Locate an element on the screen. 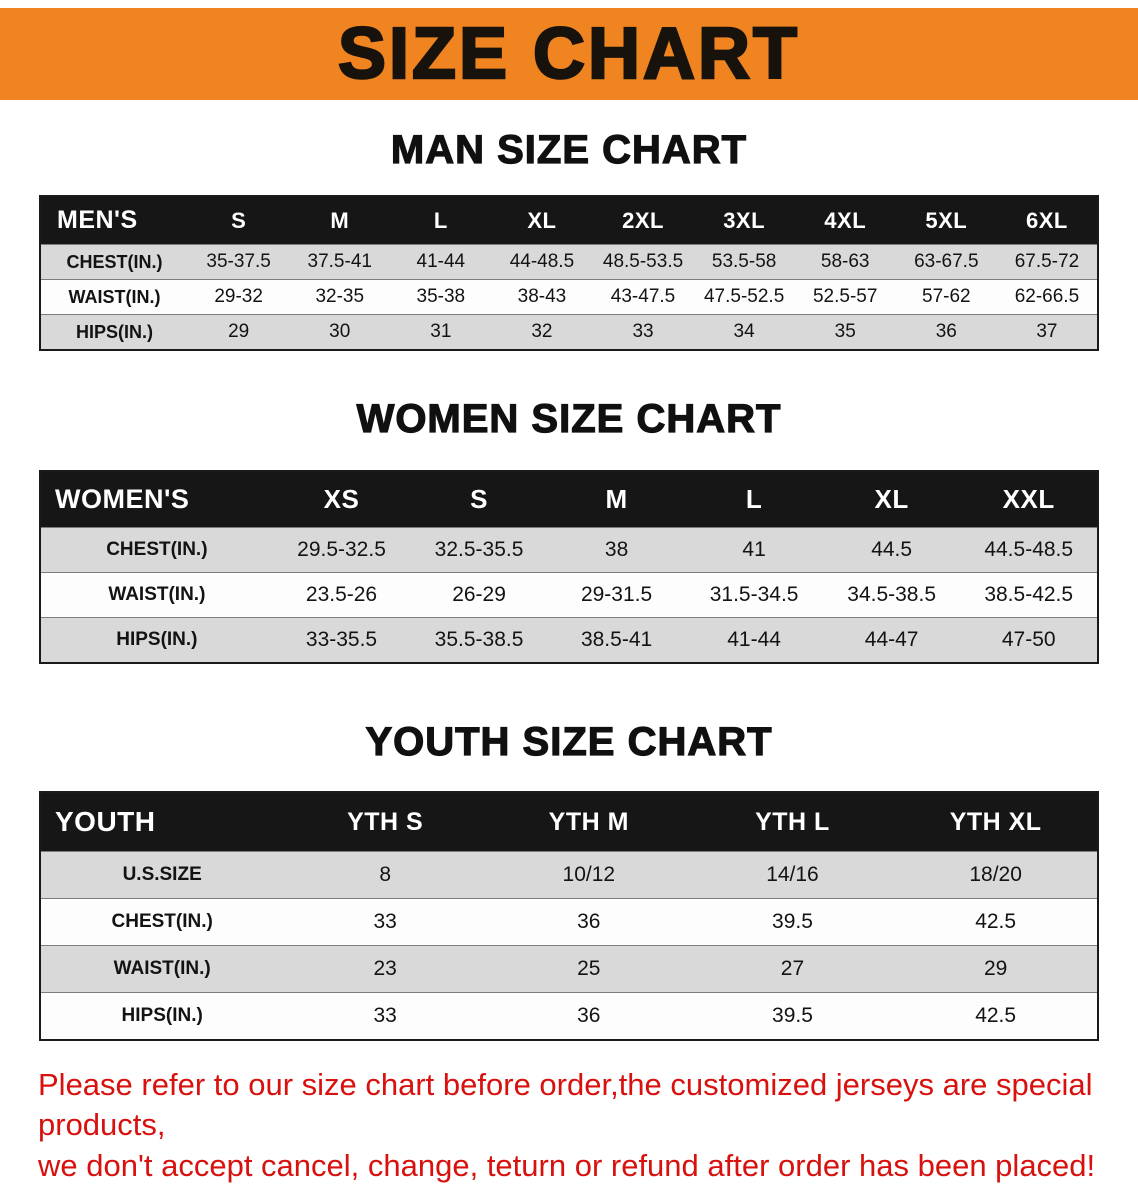  table-row: HIPS(IN.) 29 30 31 32 33 34 35 36 37 is located at coordinates (569, 332).